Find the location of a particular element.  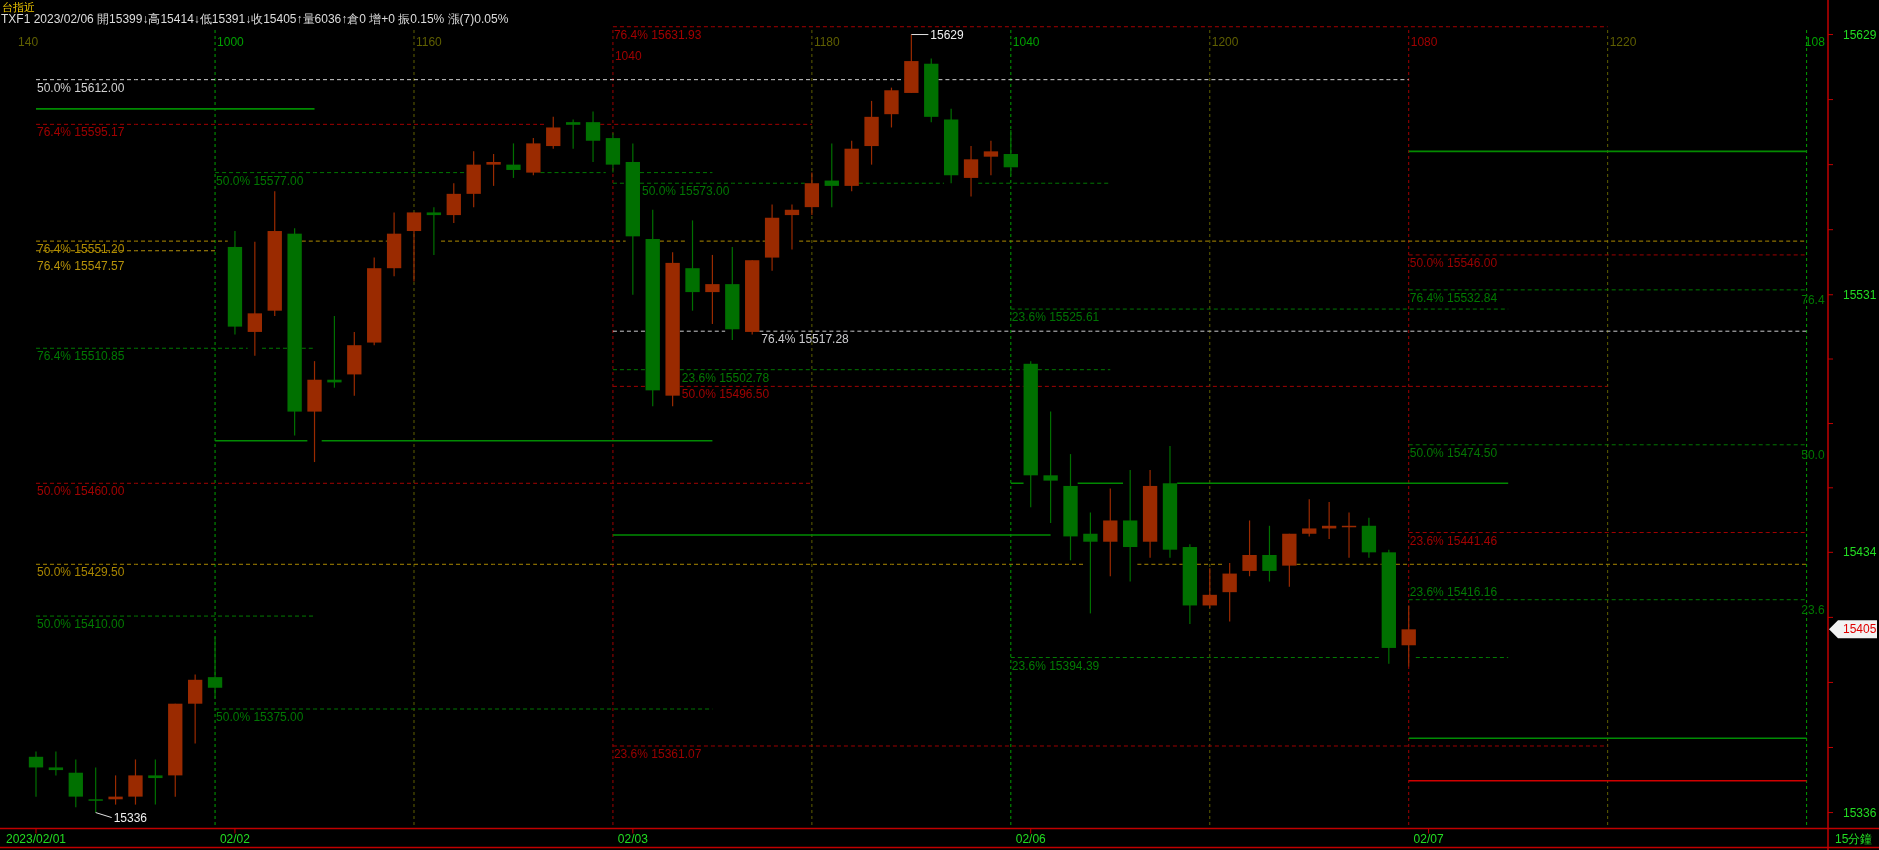

series-label: 23.6% 15502.78 is located at coordinates (725, 377).